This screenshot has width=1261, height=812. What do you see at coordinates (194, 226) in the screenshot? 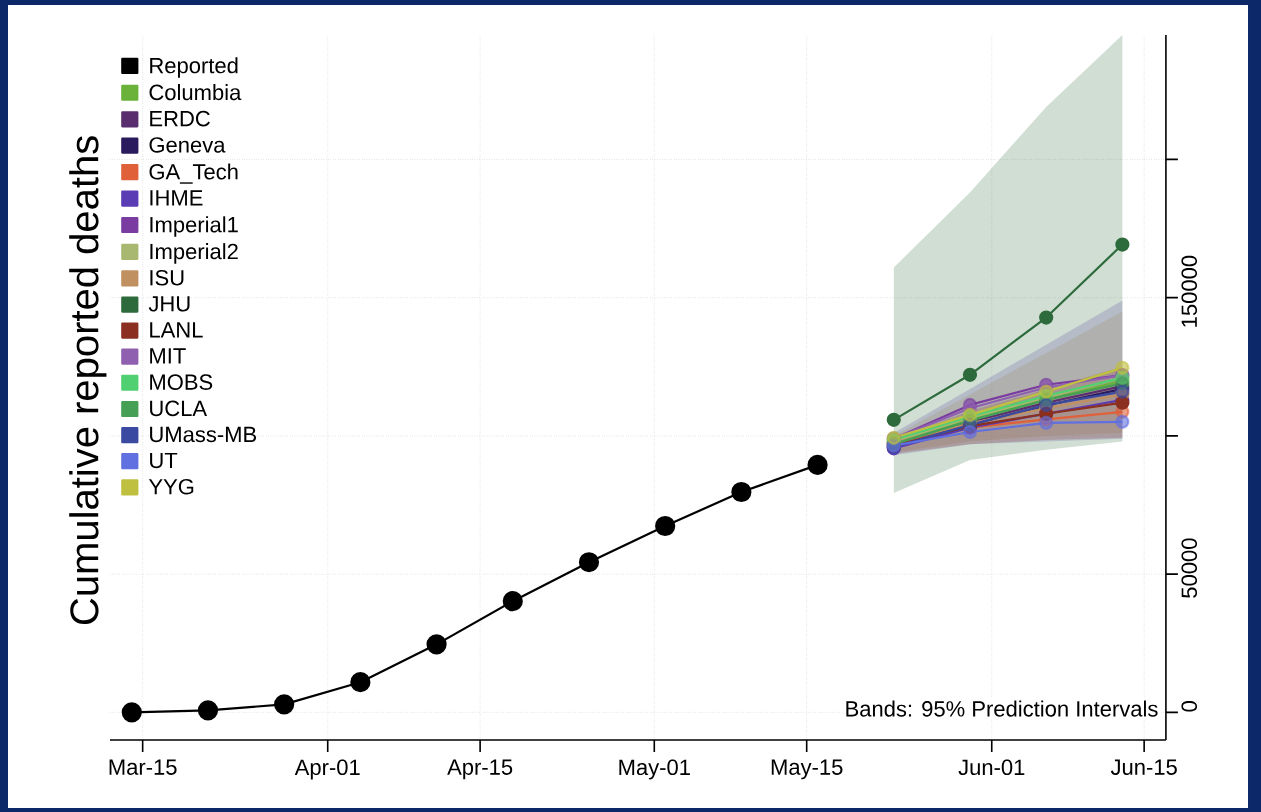
I see `legend-label: Imperial1` at bounding box center [194, 226].